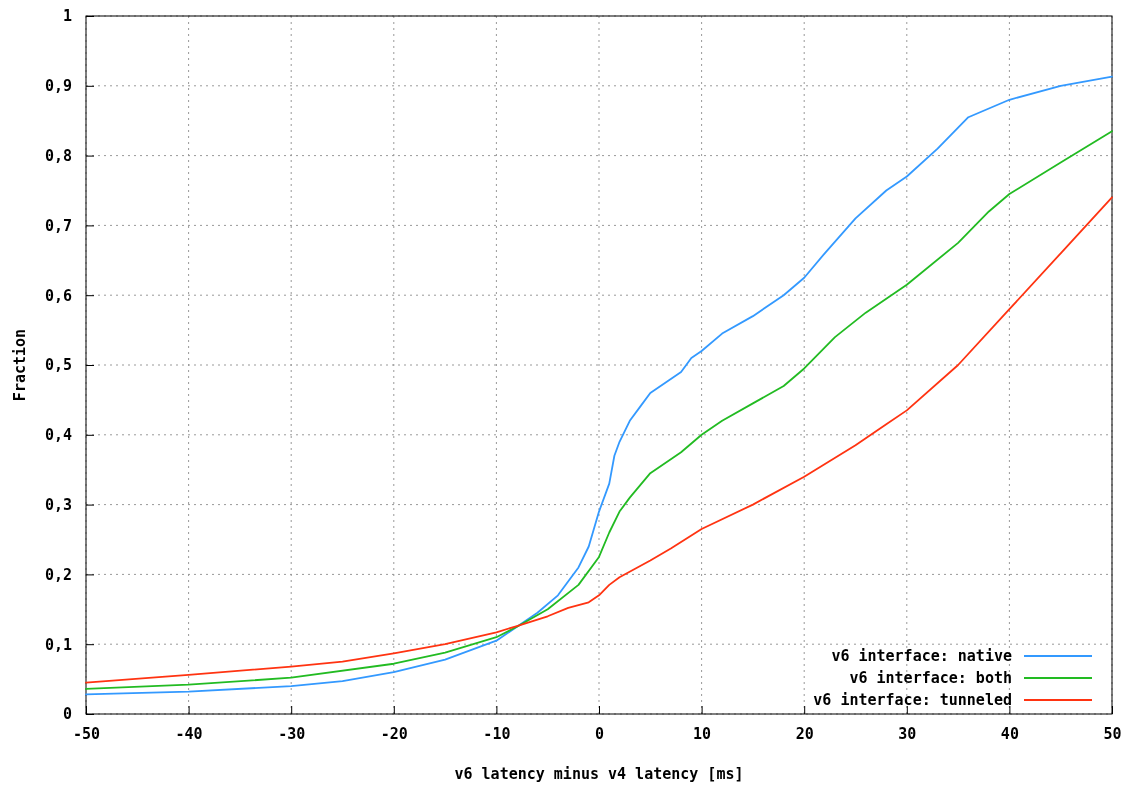  I want to click on x-tick-label: 10, so click(702, 733).